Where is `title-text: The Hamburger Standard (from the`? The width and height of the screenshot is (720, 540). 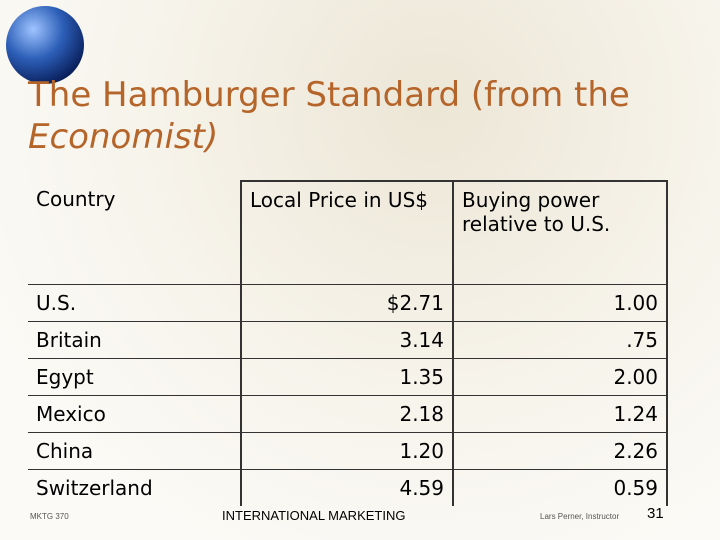
title-text: The Hamburger Standard (from the is located at coordinates (329, 95).